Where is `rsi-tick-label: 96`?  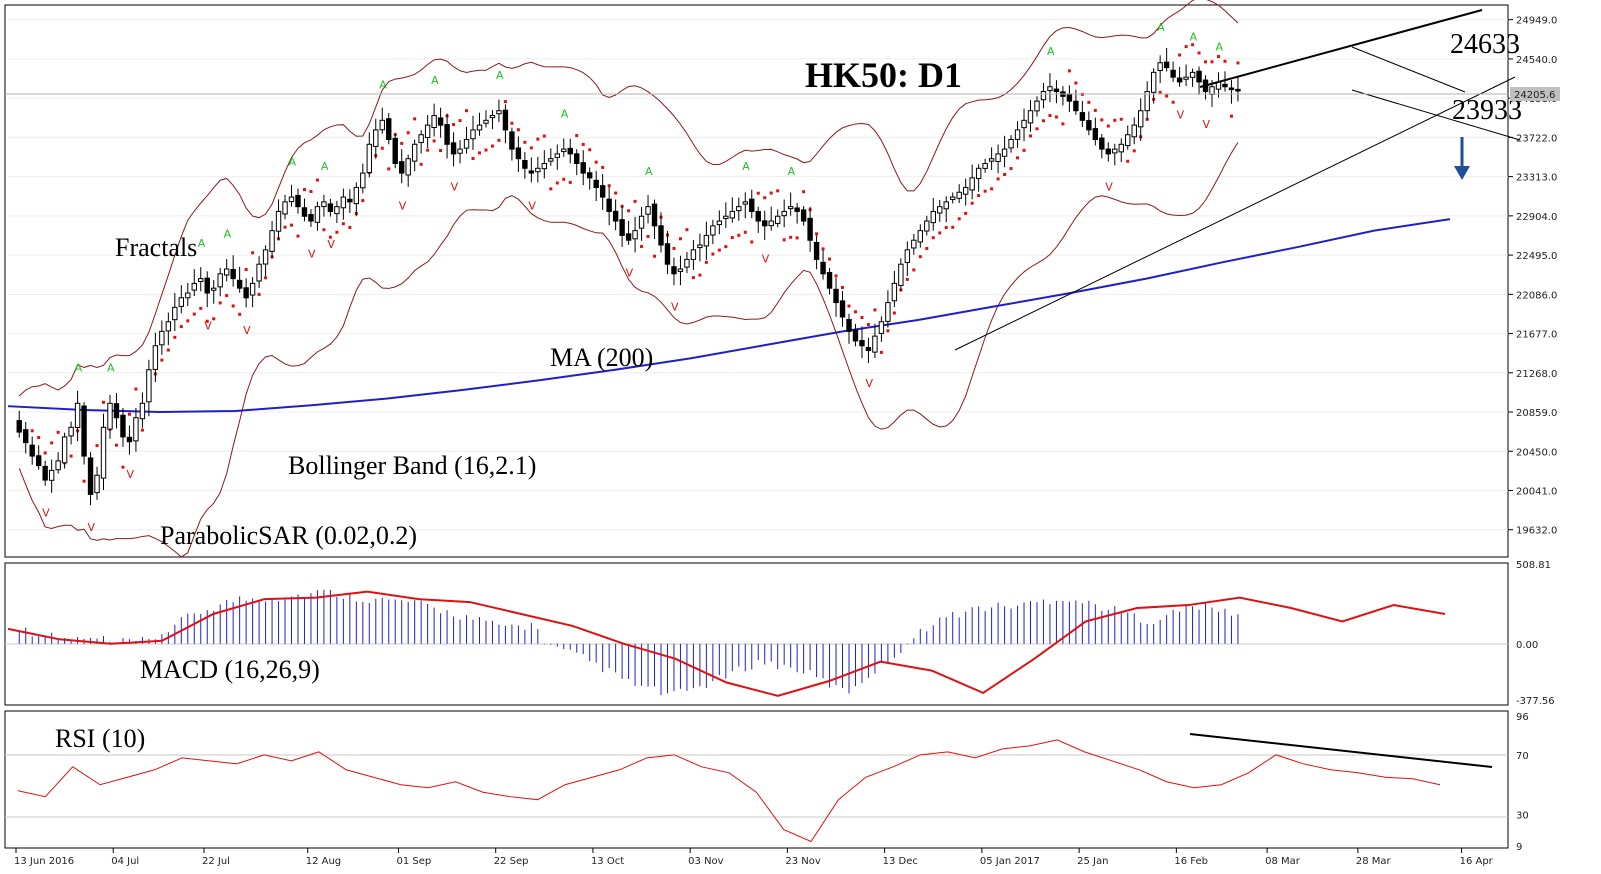
rsi-tick-label: 96 is located at coordinates (1522, 717).